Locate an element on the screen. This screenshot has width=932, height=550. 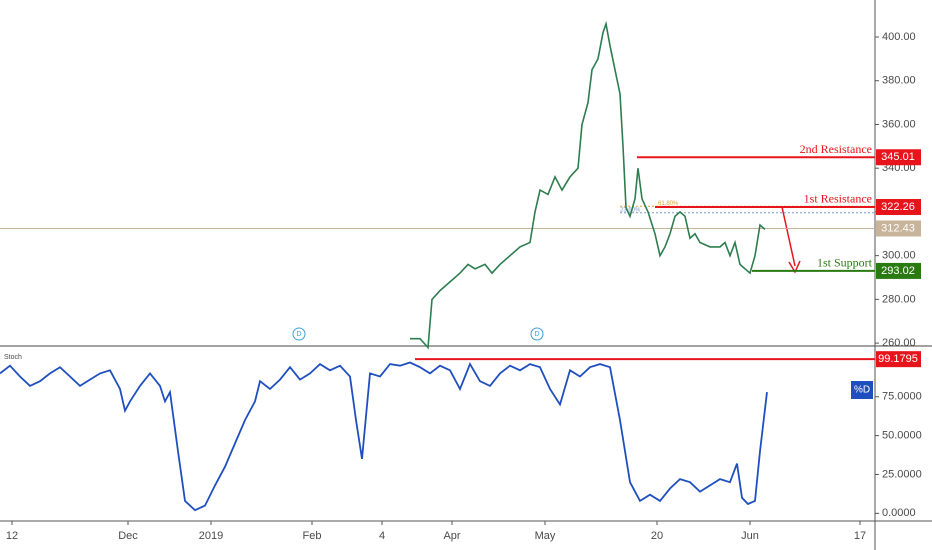
y-tick-label: 400.00 is located at coordinates (899, 37).